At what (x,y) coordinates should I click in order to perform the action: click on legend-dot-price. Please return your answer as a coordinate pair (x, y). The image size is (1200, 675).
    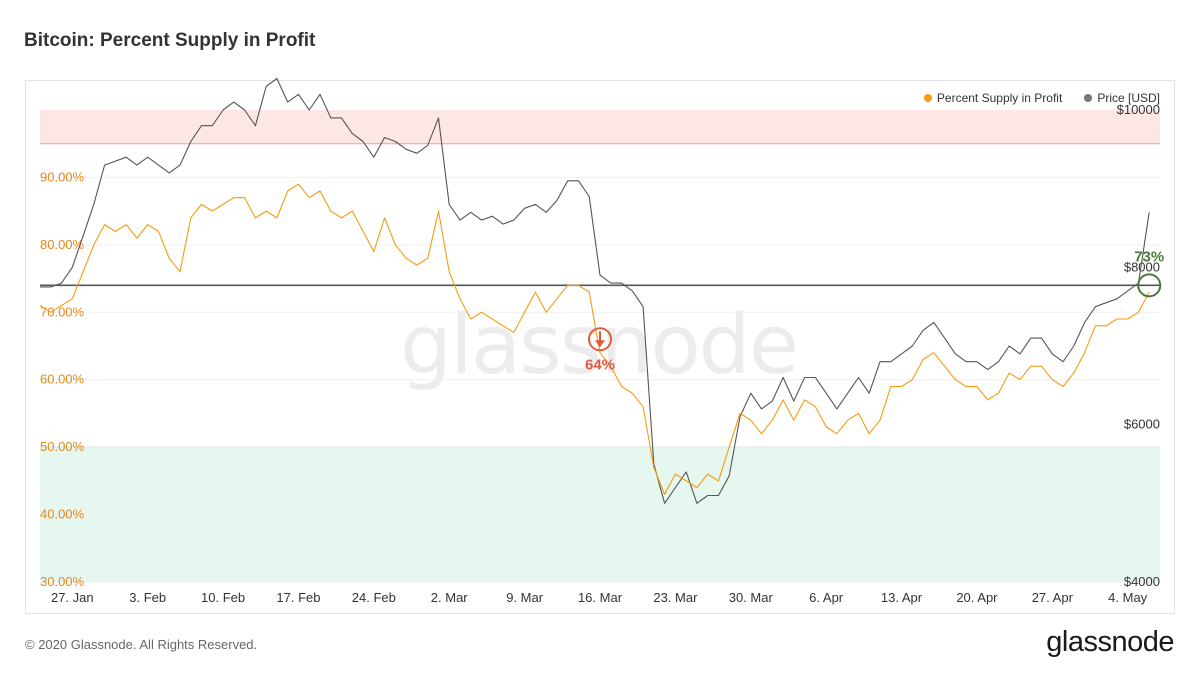
    Looking at the image, I should click on (1088, 98).